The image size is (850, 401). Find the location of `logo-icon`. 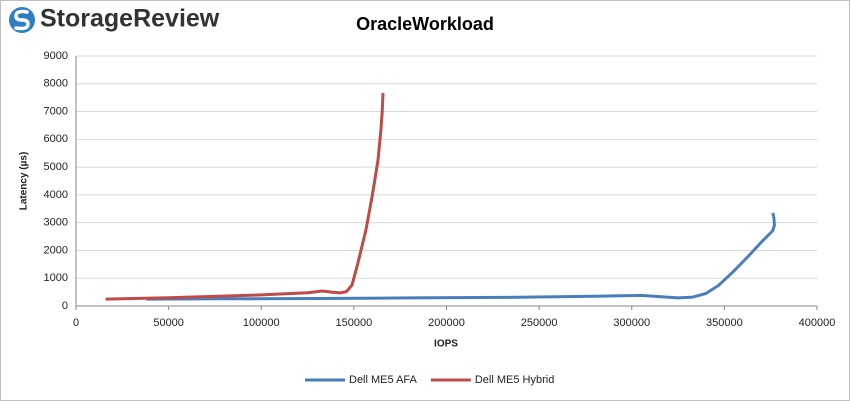

logo-icon is located at coordinates (22, 20).